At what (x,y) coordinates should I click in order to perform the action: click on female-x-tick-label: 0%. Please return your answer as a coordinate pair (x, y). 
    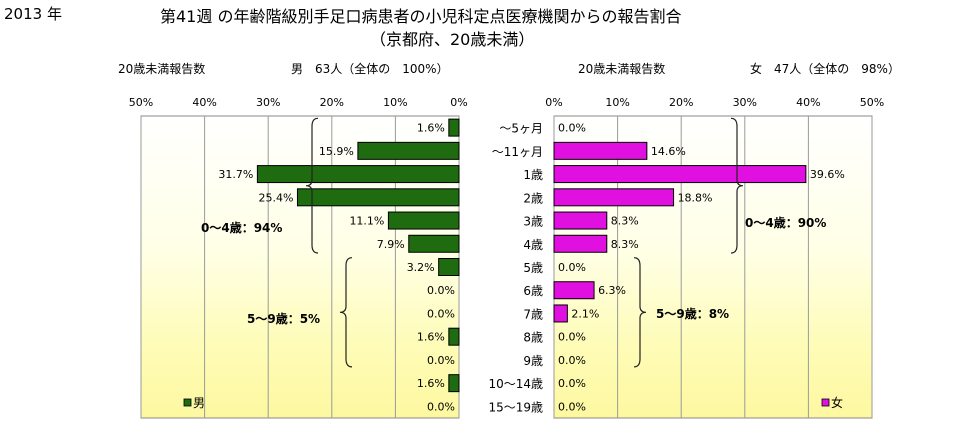
    Looking at the image, I should click on (553, 102).